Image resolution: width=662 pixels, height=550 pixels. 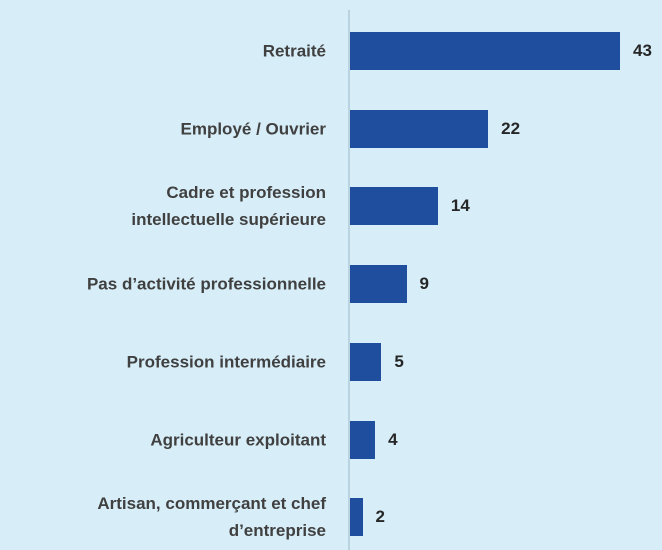 I want to click on category-label: Agriculteur exploitant, so click(x=238, y=439).